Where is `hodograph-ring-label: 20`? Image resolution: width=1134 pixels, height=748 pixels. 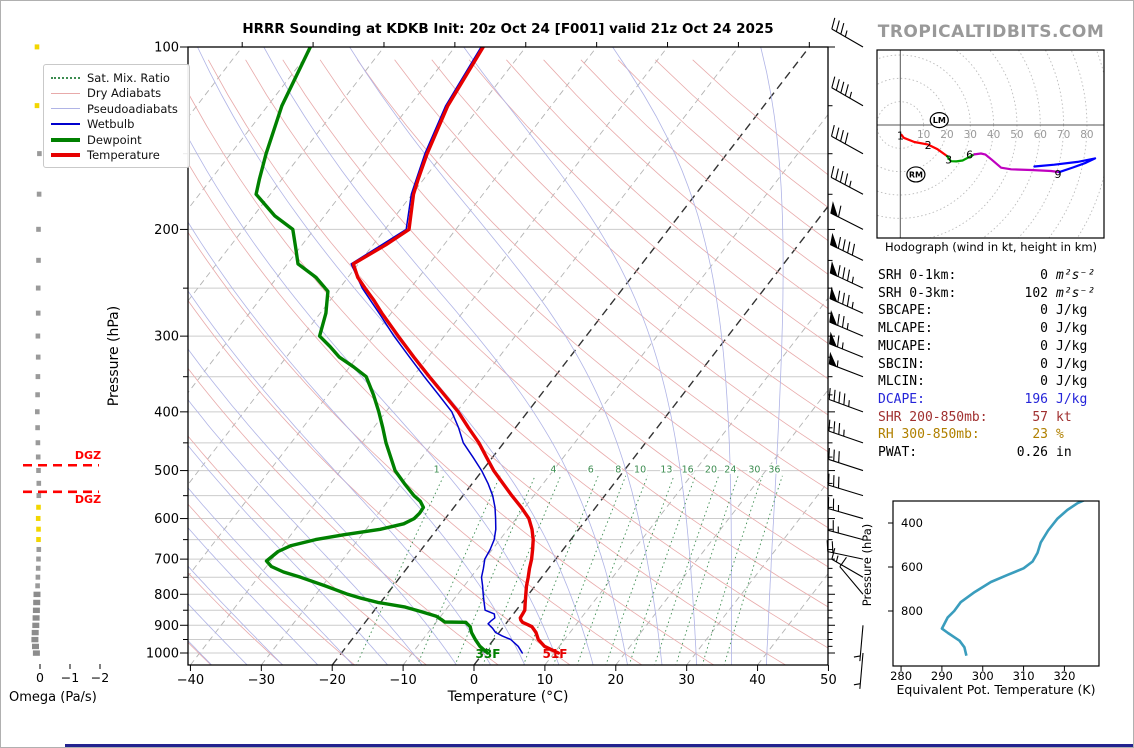 hodograph-ring-label: 20 is located at coordinates (946, 135).